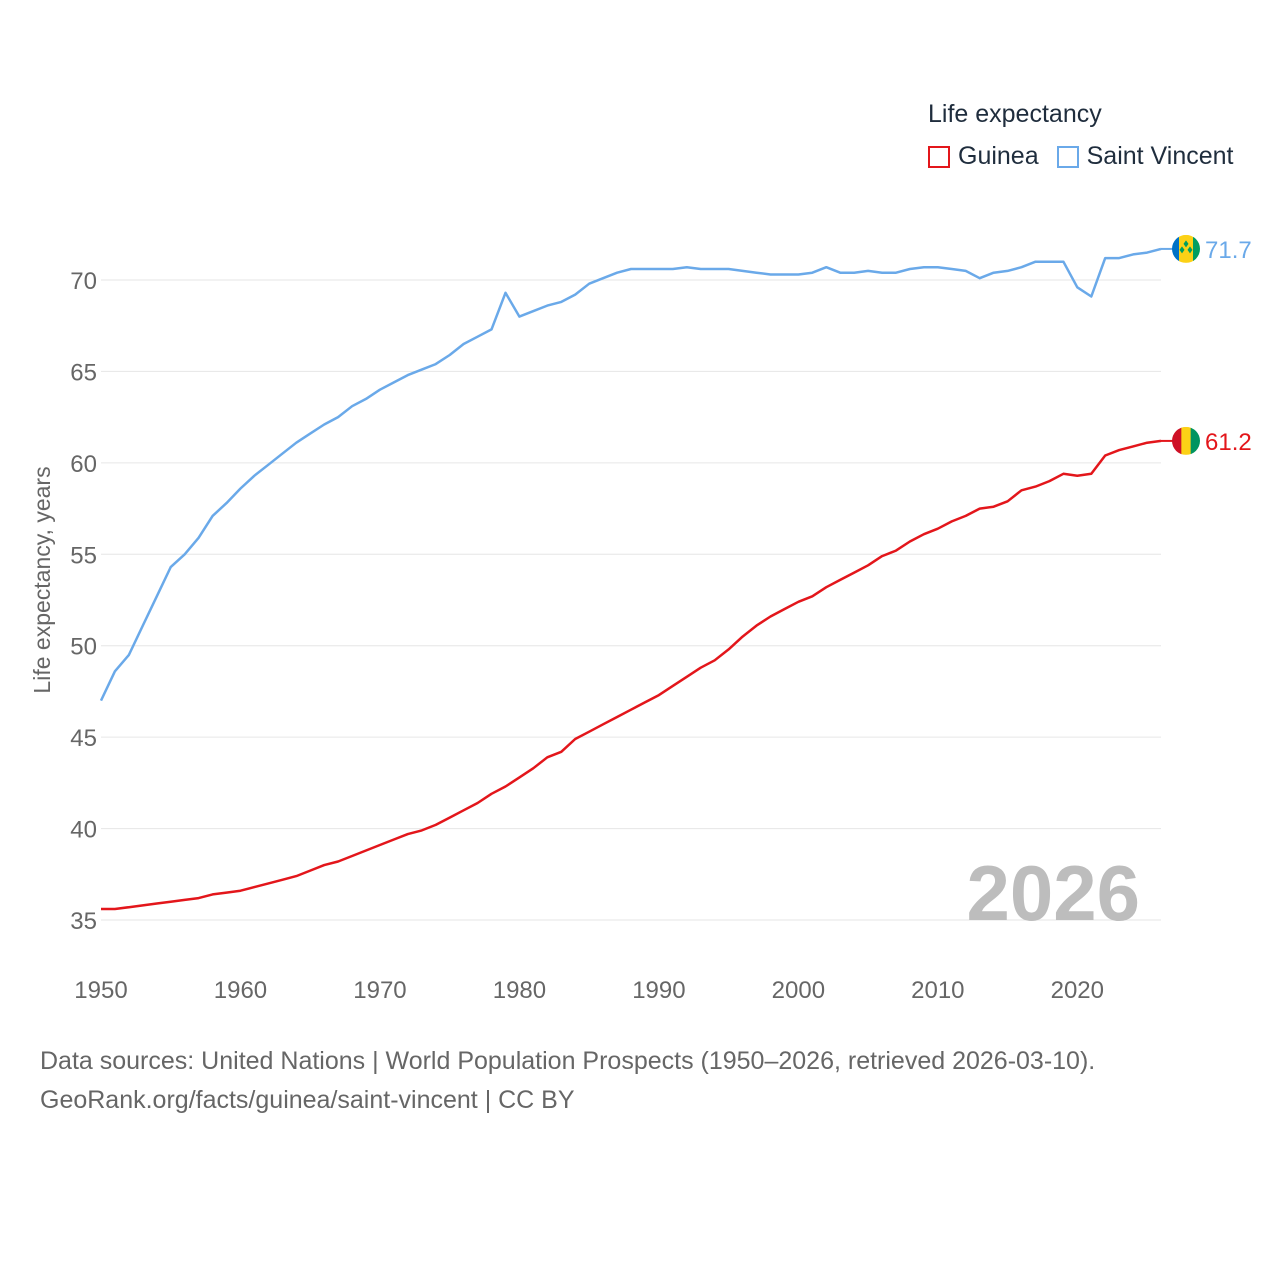  What do you see at coordinates (83, 921) in the screenshot?
I see `y-tick-label-35: 35` at bounding box center [83, 921].